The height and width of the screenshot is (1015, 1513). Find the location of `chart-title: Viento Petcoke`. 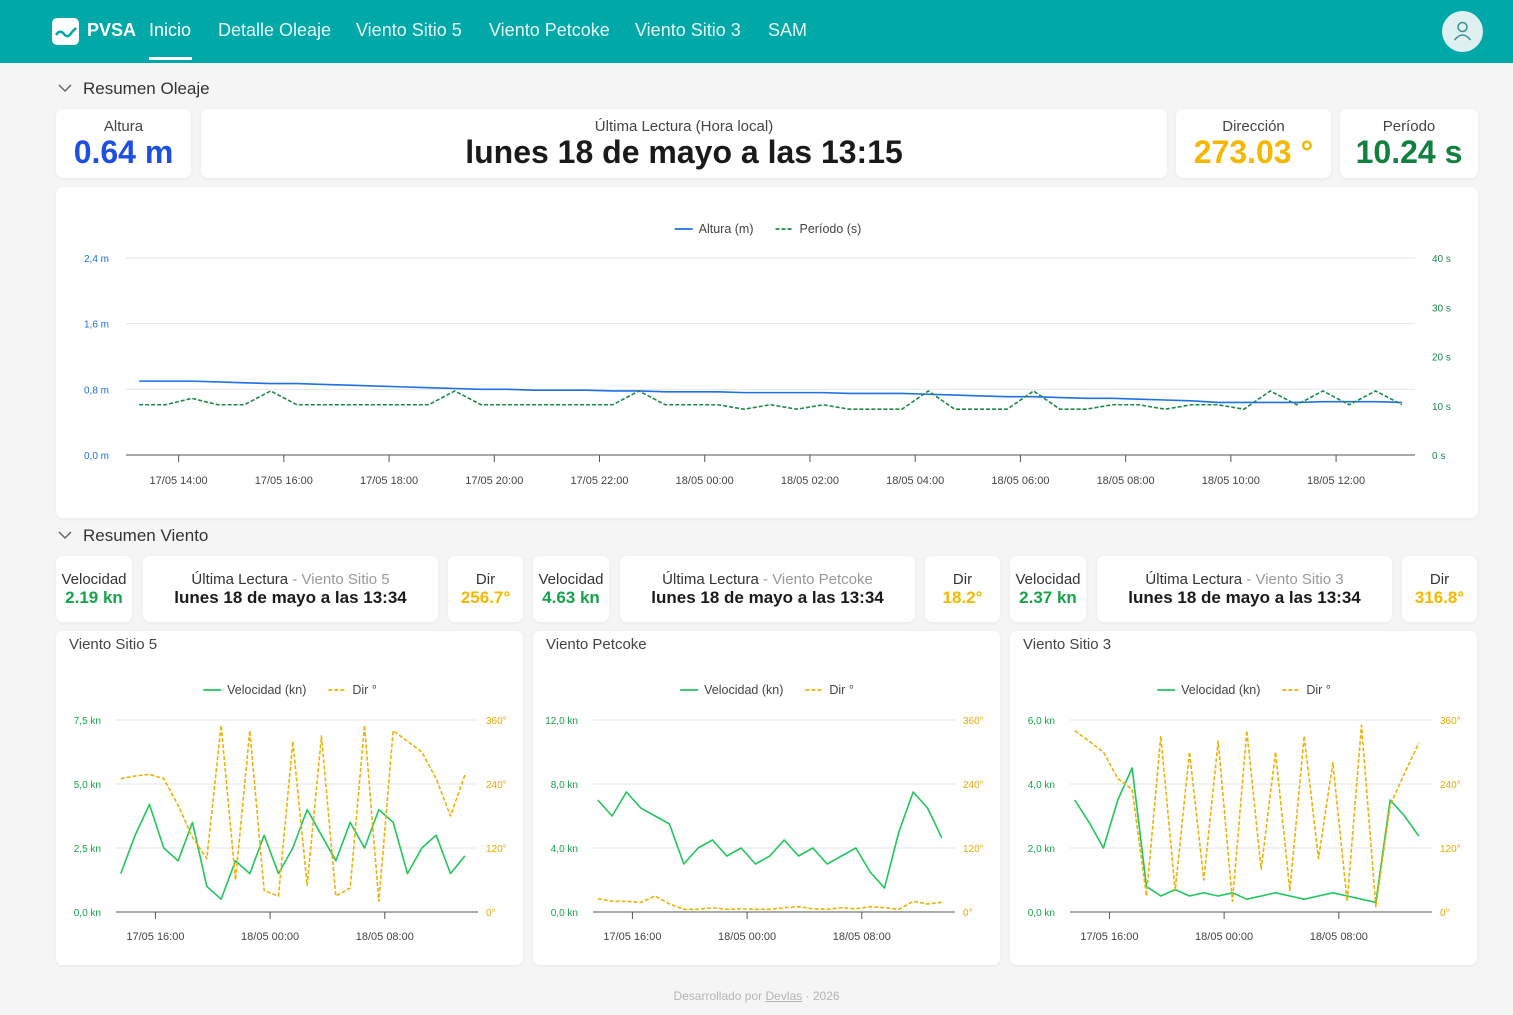

chart-title: Viento Petcoke is located at coordinates (596, 644).